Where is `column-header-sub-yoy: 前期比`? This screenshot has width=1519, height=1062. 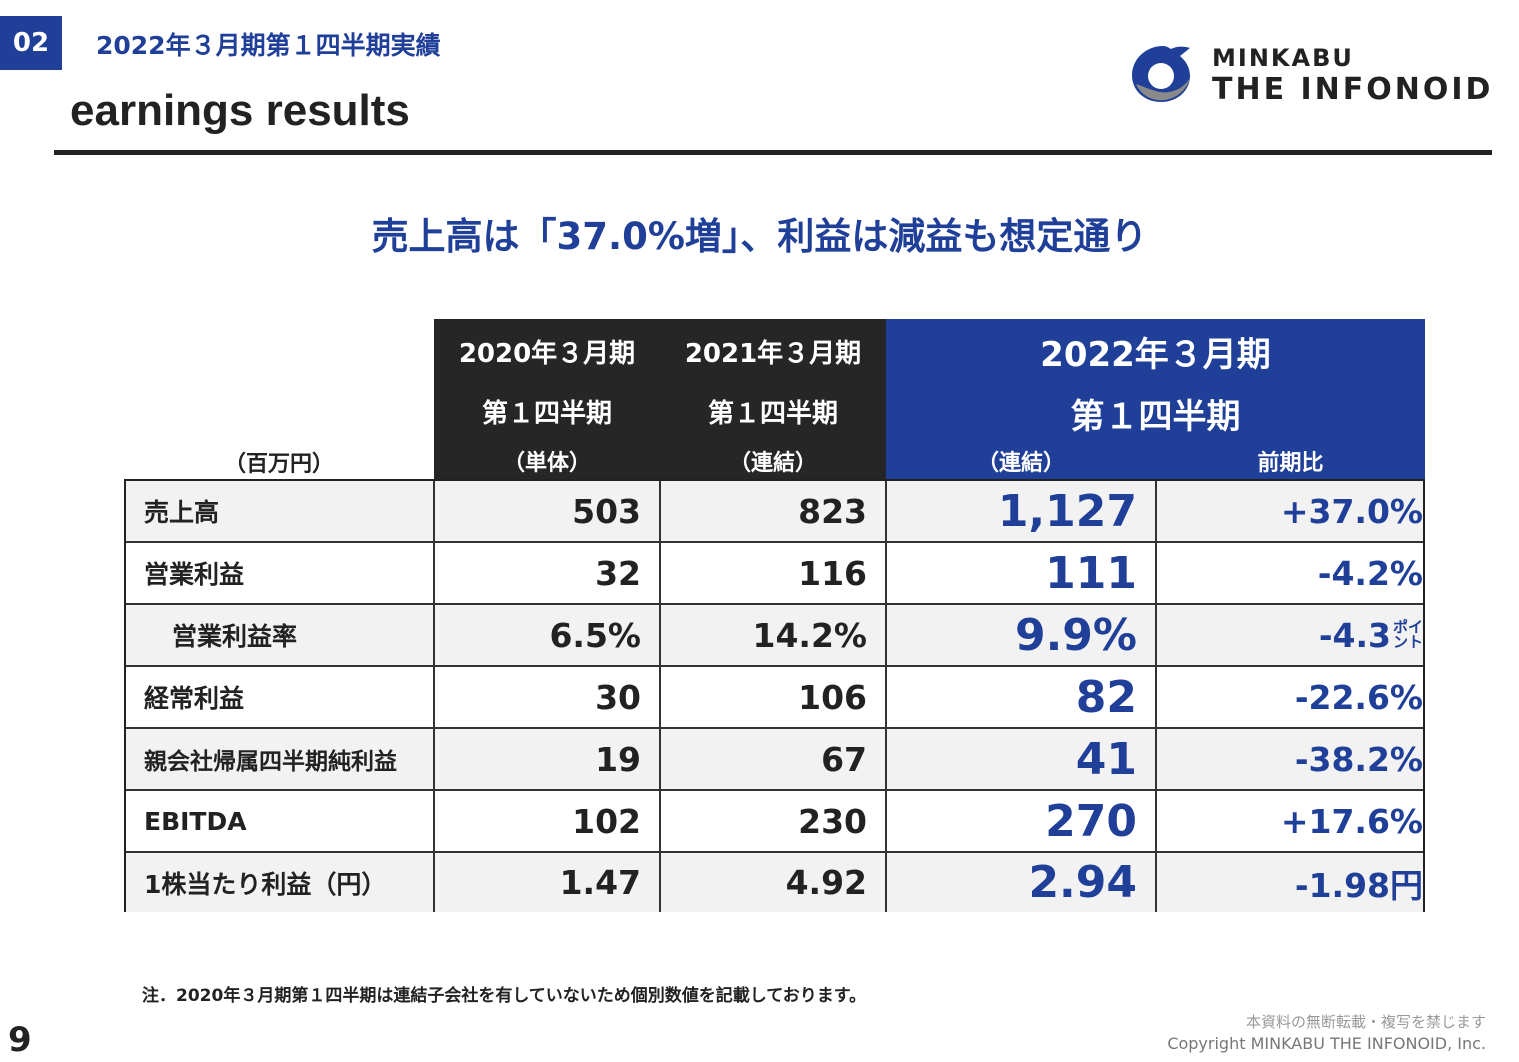 column-header-sub-yoy: 前期比 is located at coordinates (1290, 463).